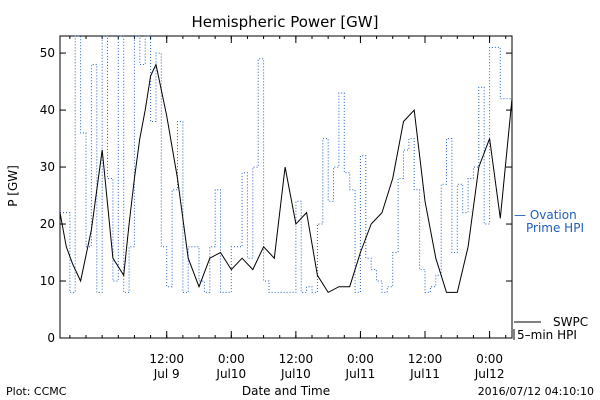 This screenshot has width=600, height=400. Describe the element at coordinates (47, 224) in the screenshot. I see `y-tick-label: 20` at that location.